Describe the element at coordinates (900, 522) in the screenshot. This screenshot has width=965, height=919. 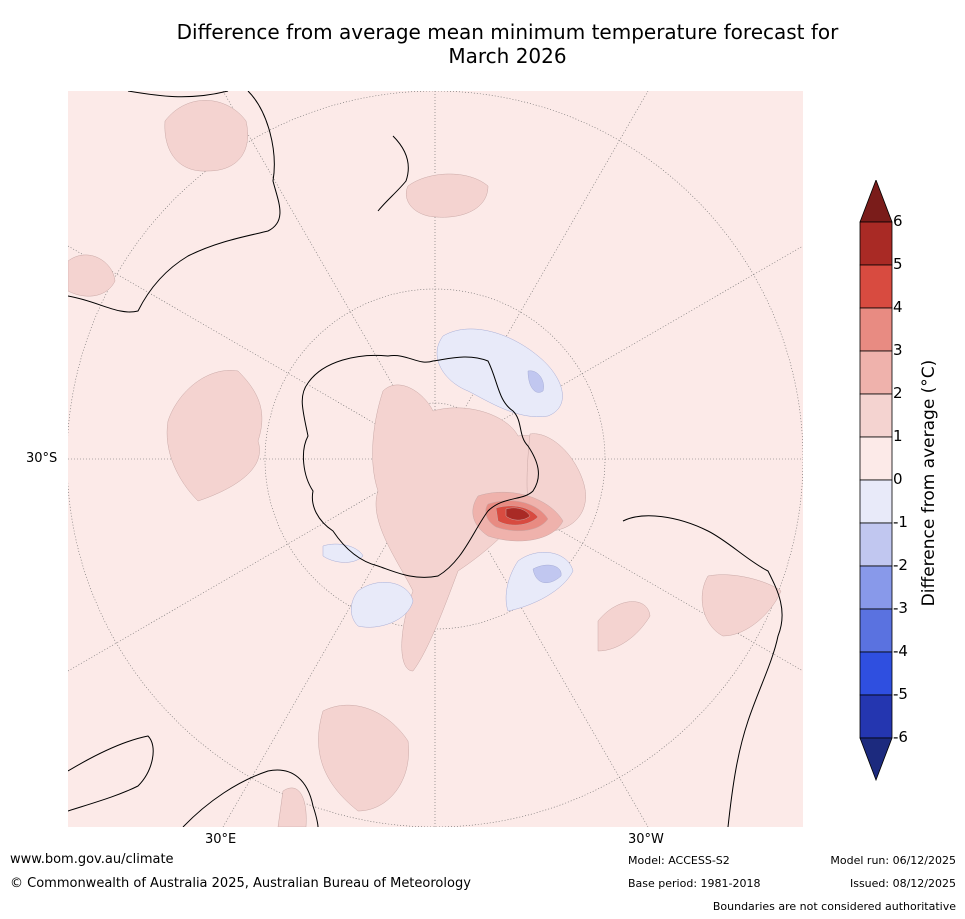
I see `colorbar-tick-label: -1` at that location.